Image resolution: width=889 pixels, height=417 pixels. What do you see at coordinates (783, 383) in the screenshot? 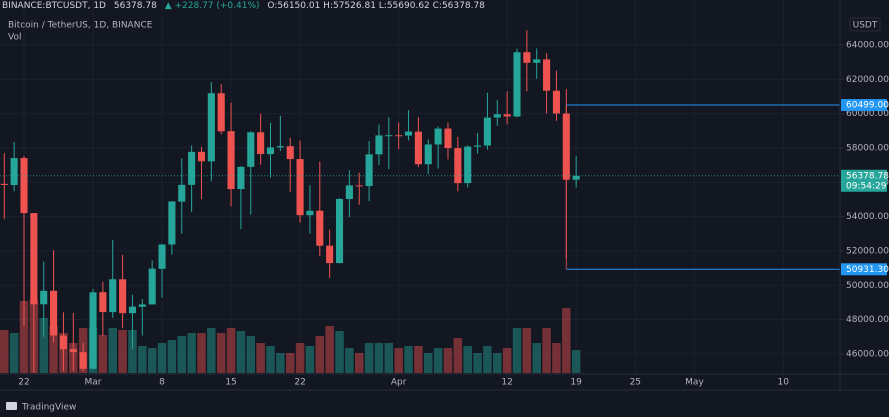
I see `x-tick-label: 10` at bounding box center [783, 383].